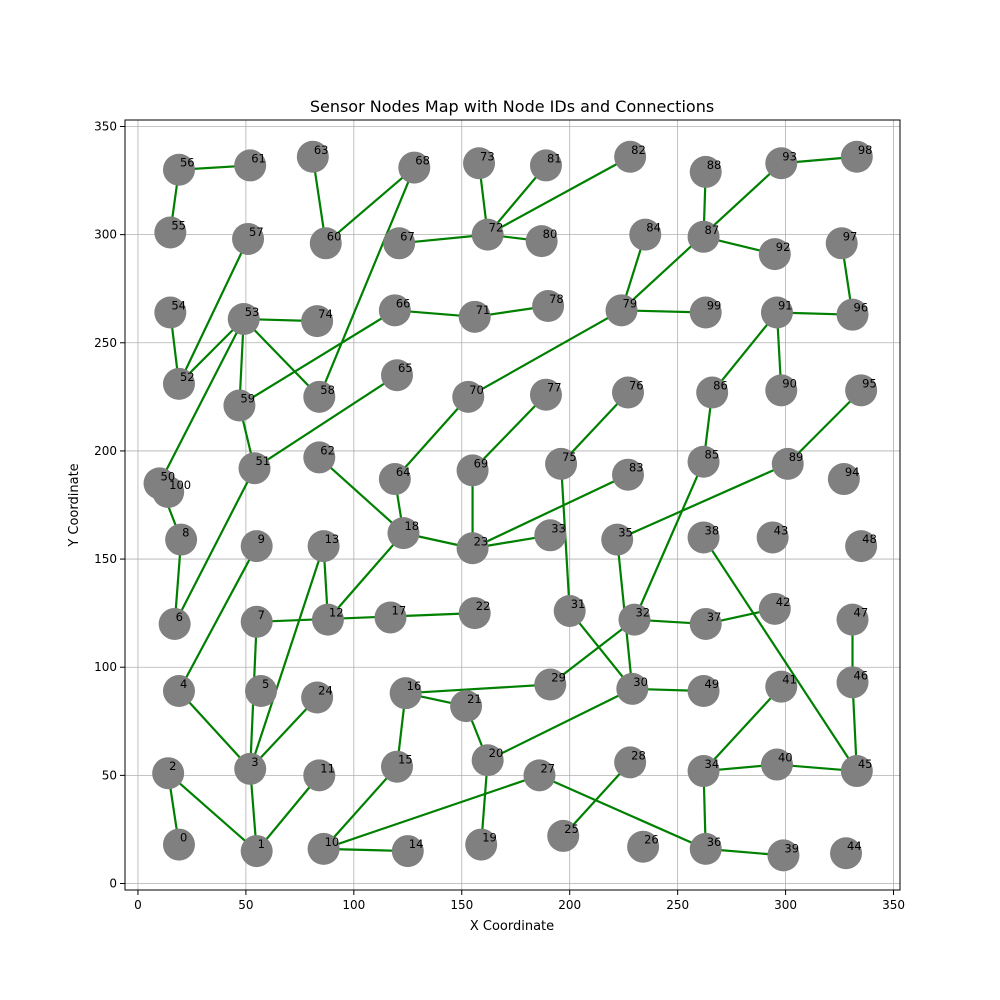 The image size is (1000, 1000). Describe the element at coordinates (407, 236) in the screenshot. I see `node-id-label-67: 67` at that location.